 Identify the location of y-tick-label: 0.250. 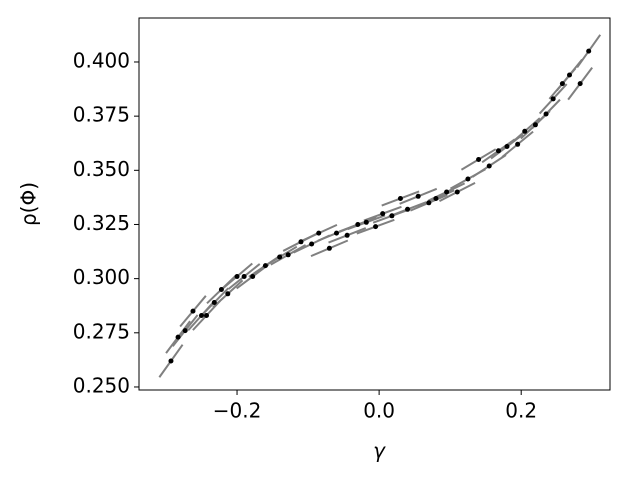
(101, 385).